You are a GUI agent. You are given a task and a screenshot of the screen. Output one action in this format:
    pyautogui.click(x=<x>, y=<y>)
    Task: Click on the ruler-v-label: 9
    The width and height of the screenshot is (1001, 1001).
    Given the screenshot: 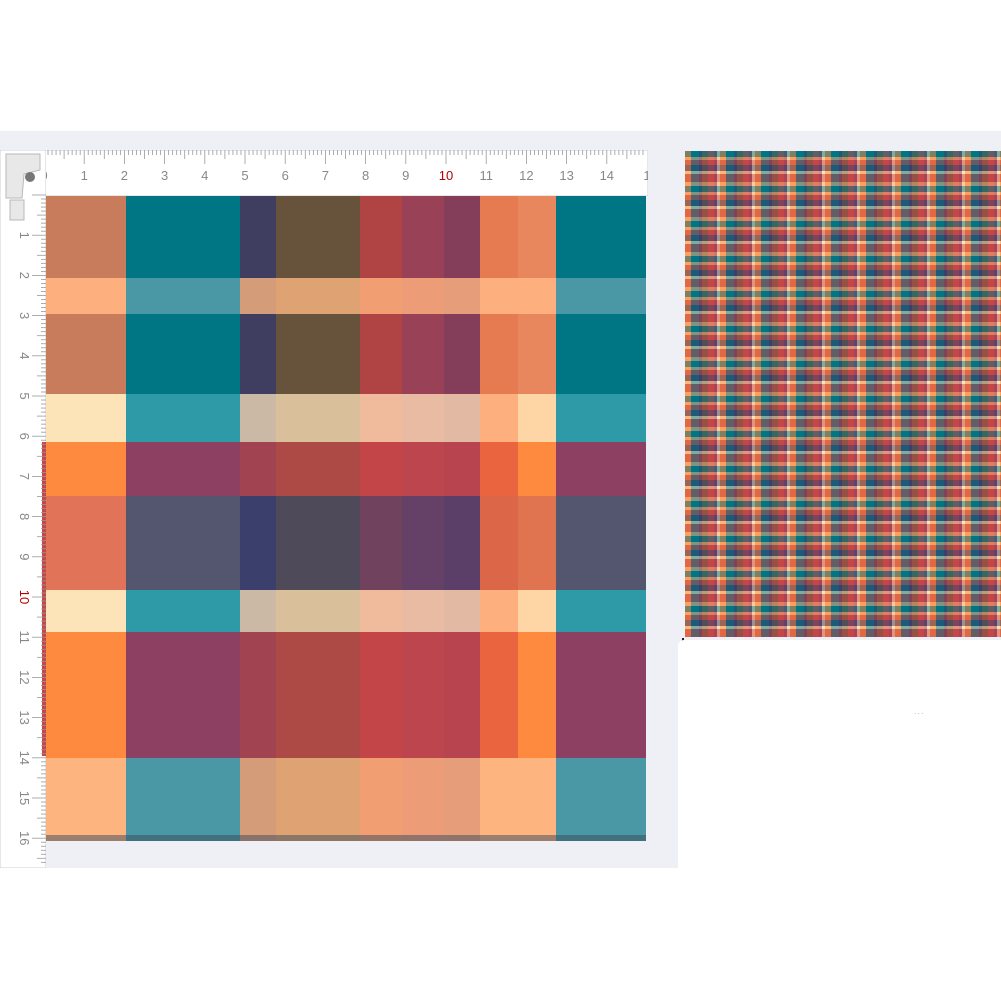 What is the action you would take?
    pyautogui.click(x=24, y=556)
    